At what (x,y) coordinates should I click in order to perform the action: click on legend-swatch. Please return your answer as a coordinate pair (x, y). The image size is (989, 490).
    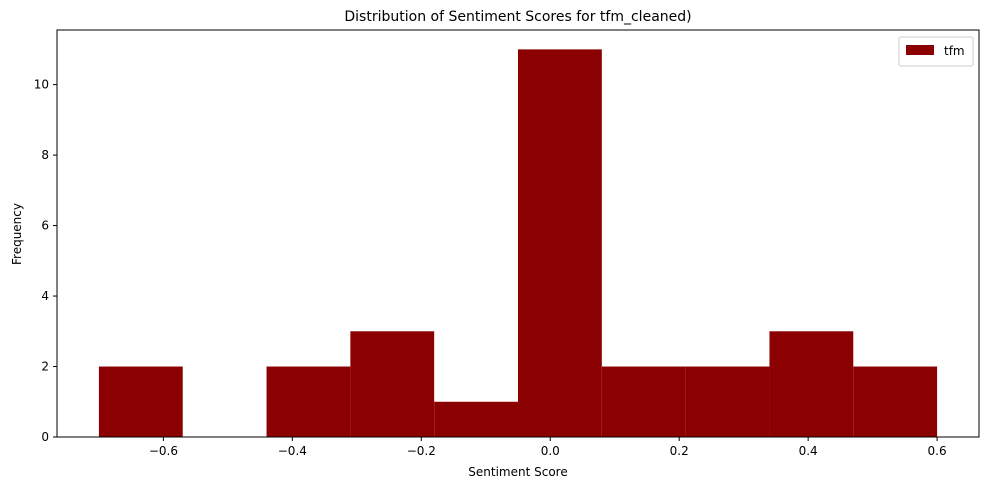
    Looking at the image, I should click on (920, 50).